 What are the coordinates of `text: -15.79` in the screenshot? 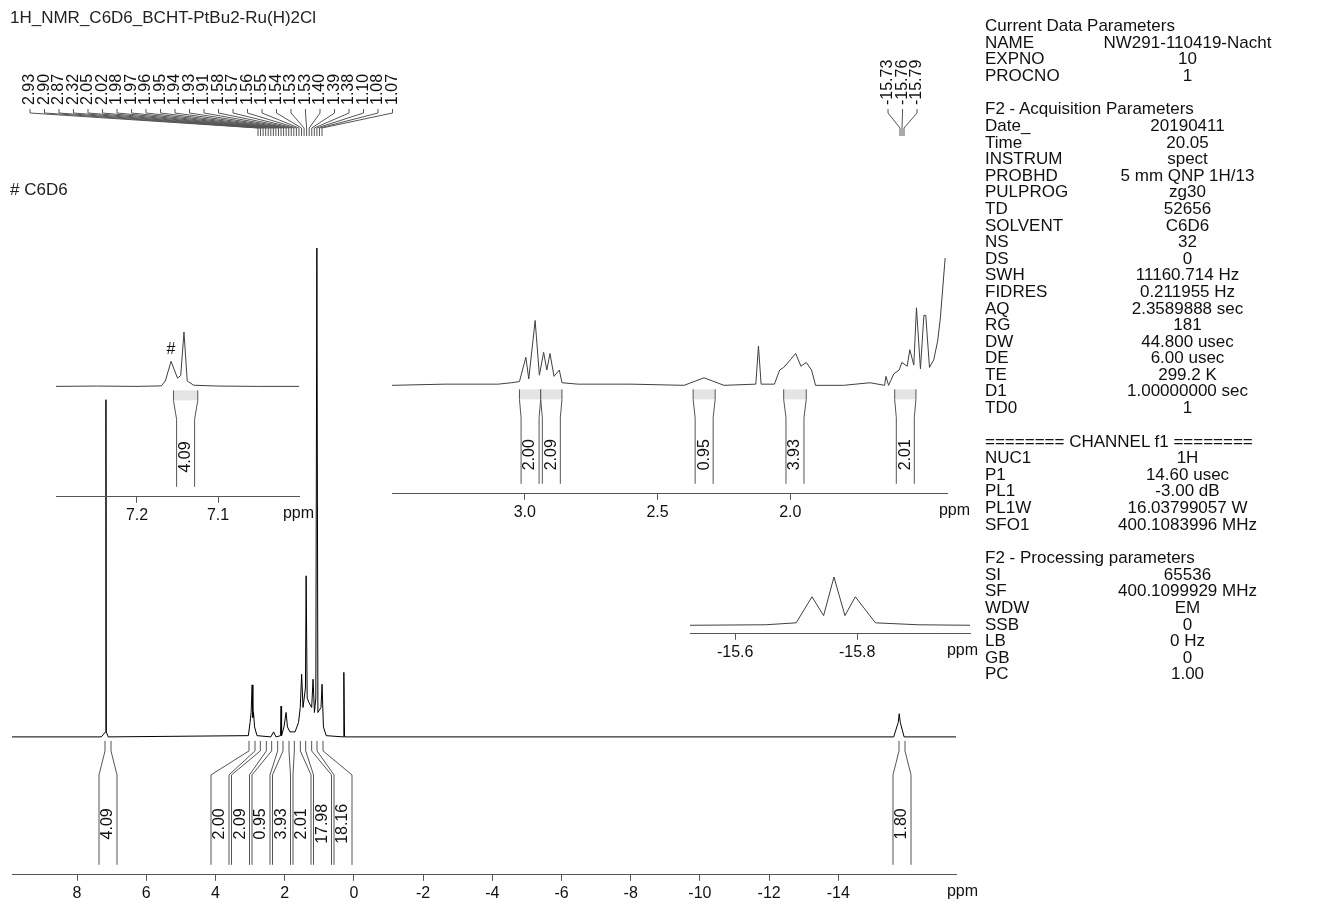 It's located at (916, 82).